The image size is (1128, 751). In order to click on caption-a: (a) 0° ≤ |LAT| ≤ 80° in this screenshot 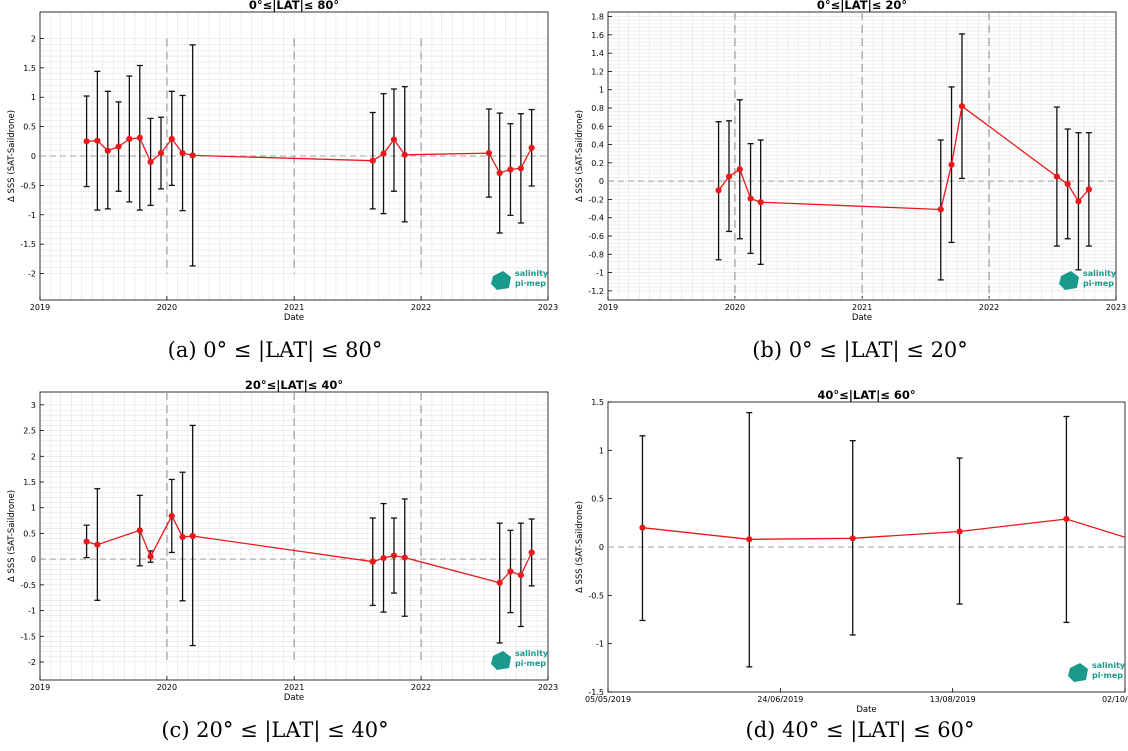, I will do `click(275, 350)`.